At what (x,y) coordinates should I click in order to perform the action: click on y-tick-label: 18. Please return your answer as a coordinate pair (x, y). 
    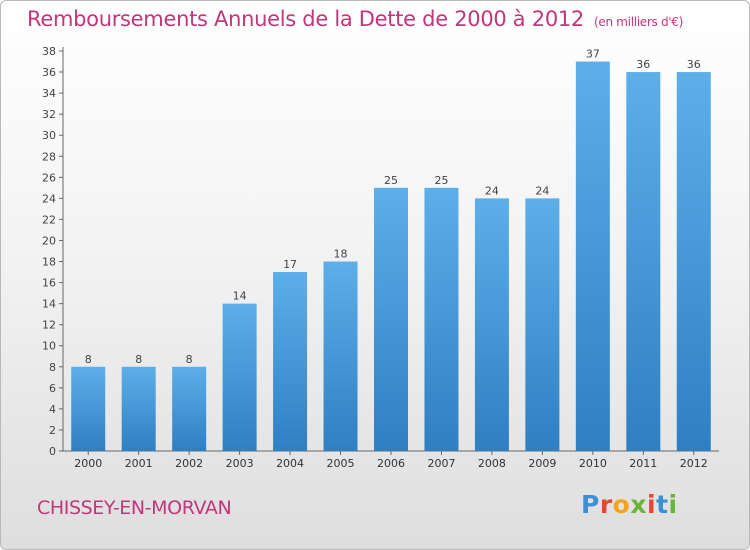
    Looking at the image, I should click on (49, 262).